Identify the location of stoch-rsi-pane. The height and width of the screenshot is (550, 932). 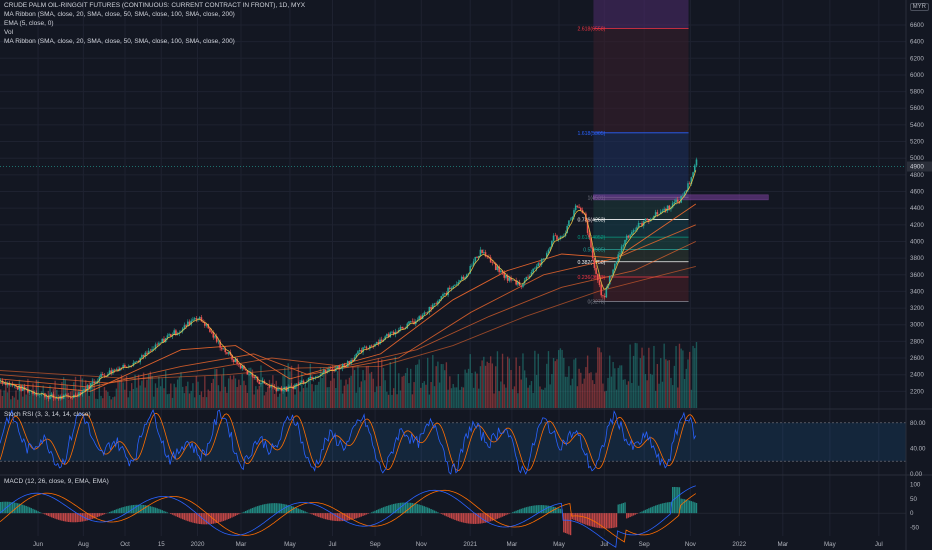
(453, 441).